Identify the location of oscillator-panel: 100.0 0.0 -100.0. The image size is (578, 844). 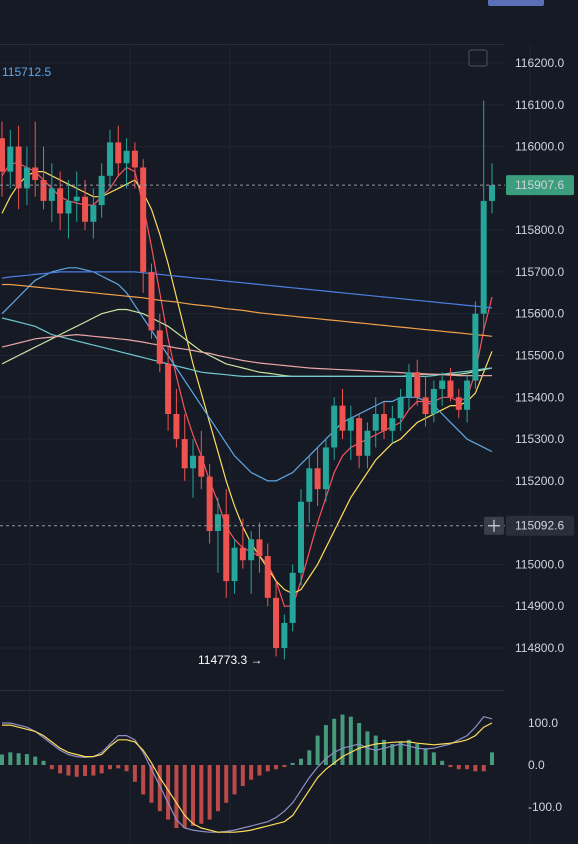
(281, 773).